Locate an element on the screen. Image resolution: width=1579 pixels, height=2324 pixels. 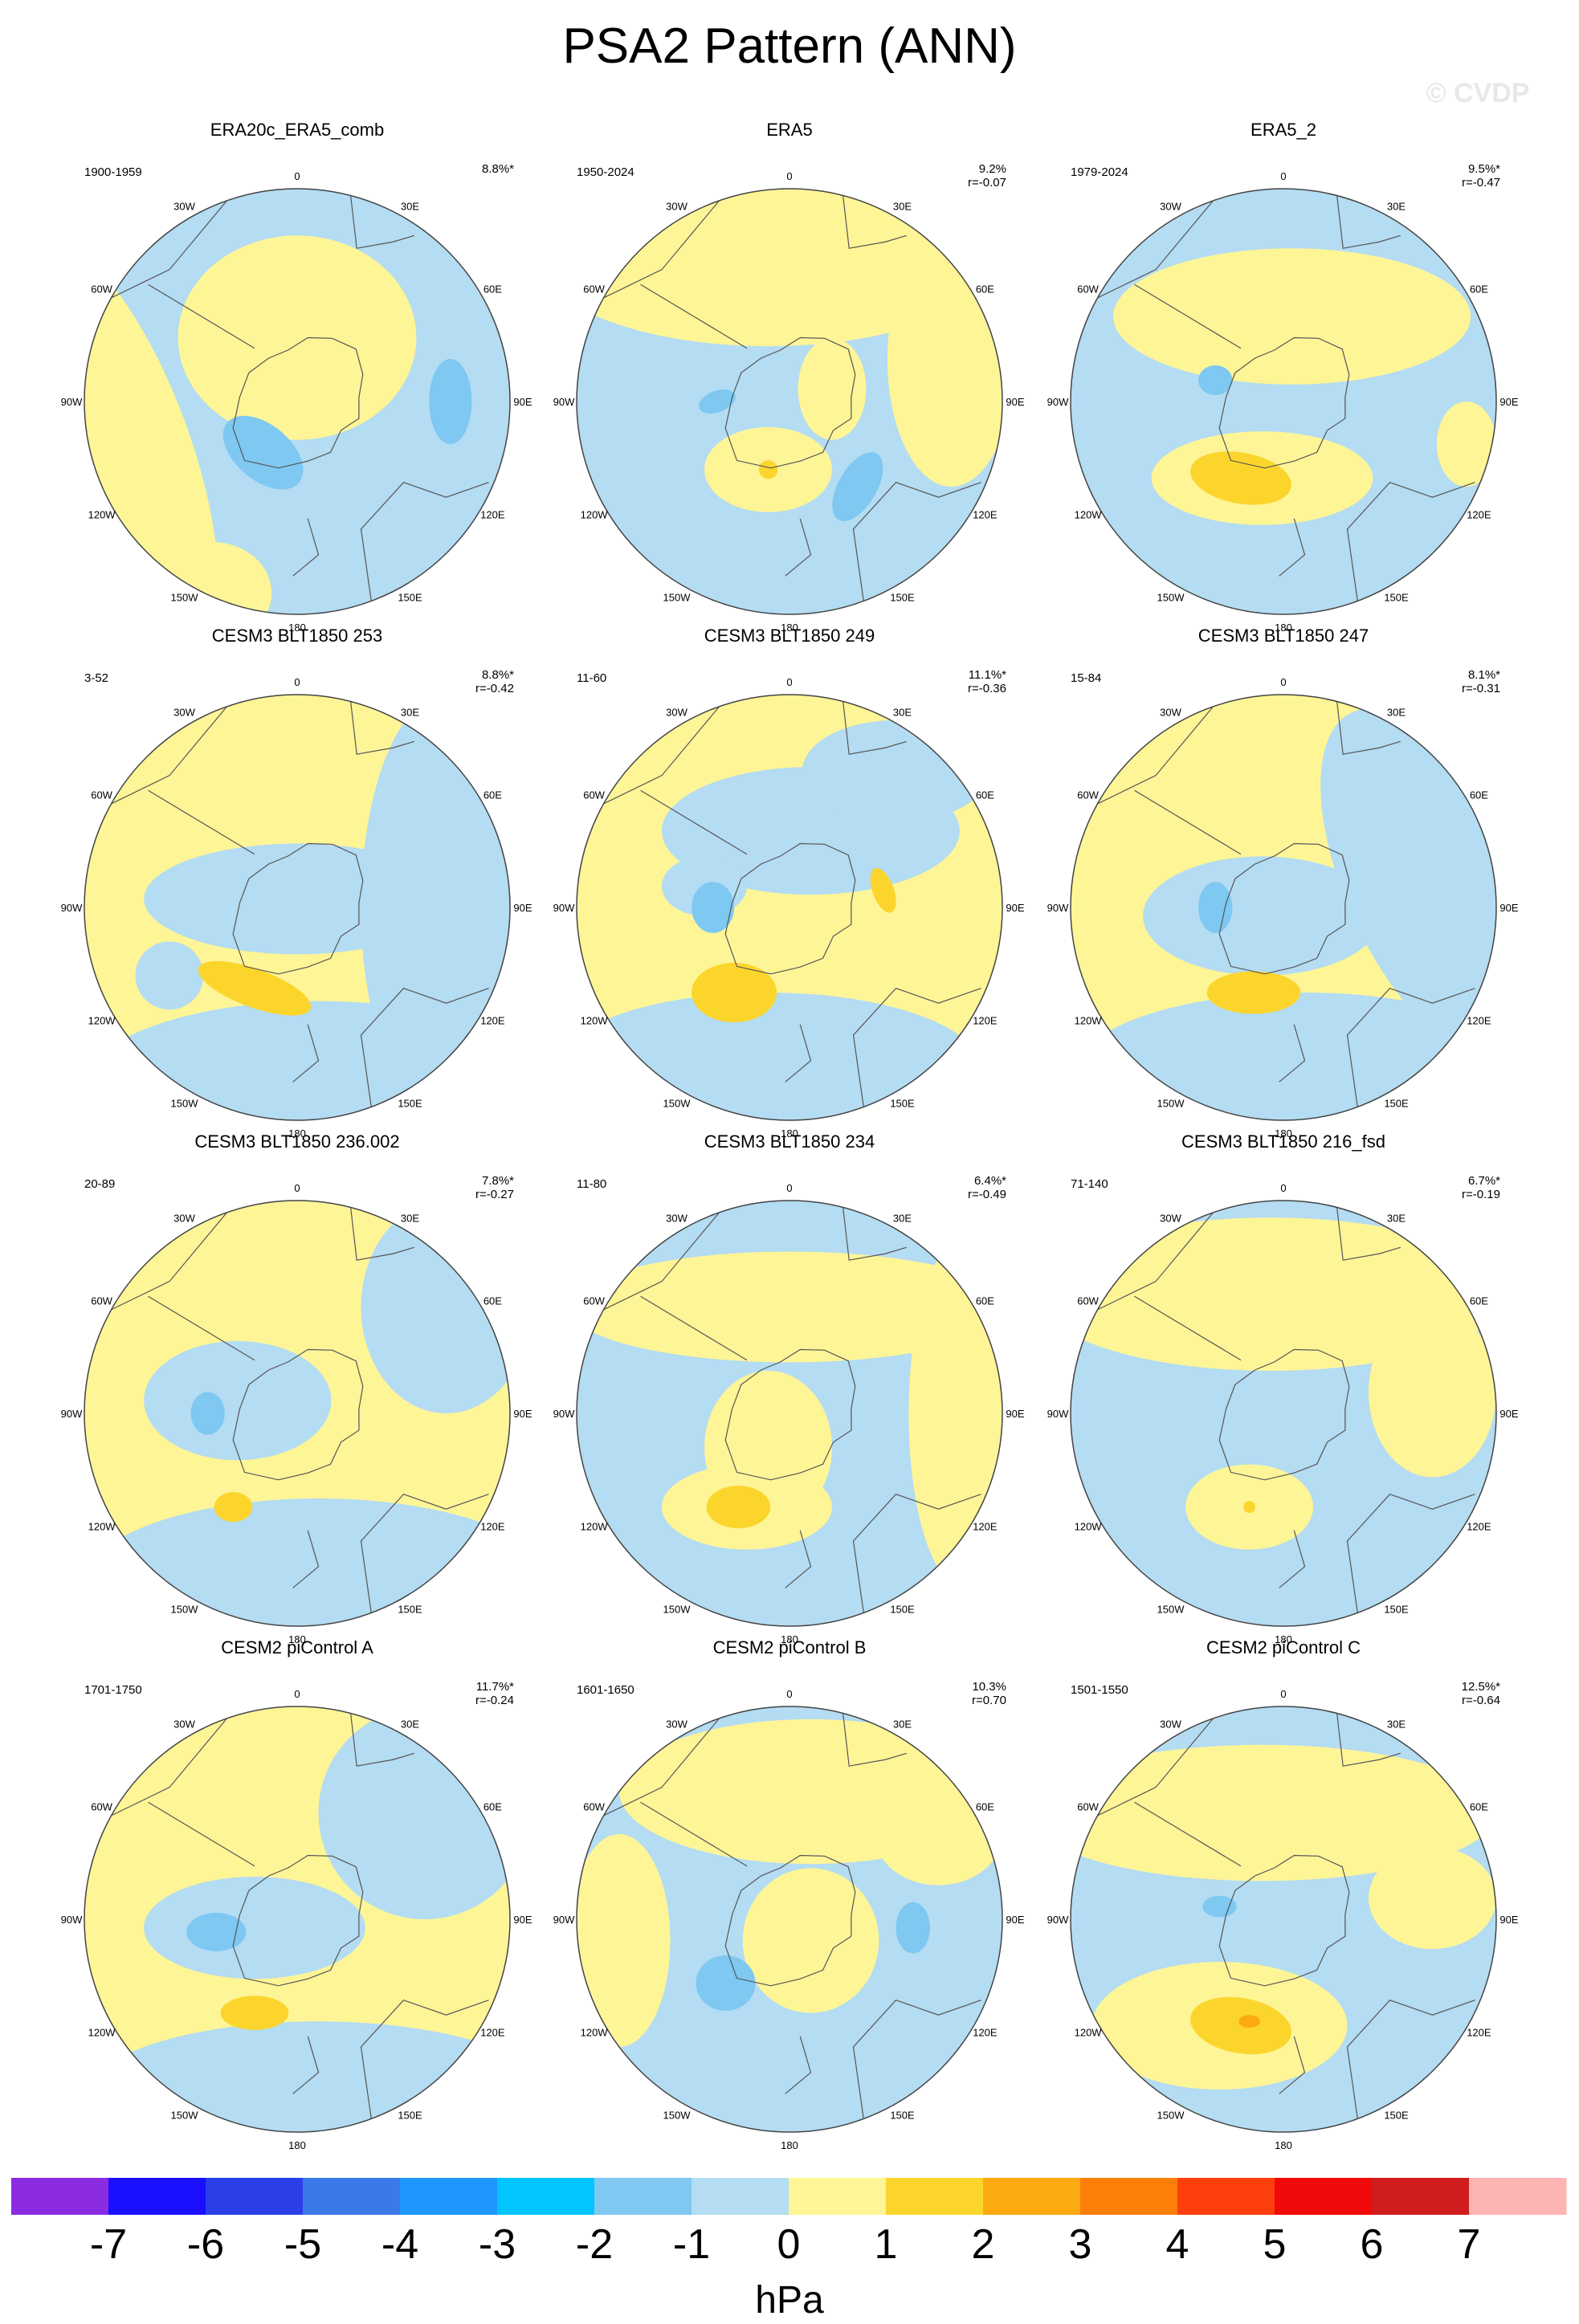
panel-variance: 6.7%* is located at coordinates (1484, 1181).